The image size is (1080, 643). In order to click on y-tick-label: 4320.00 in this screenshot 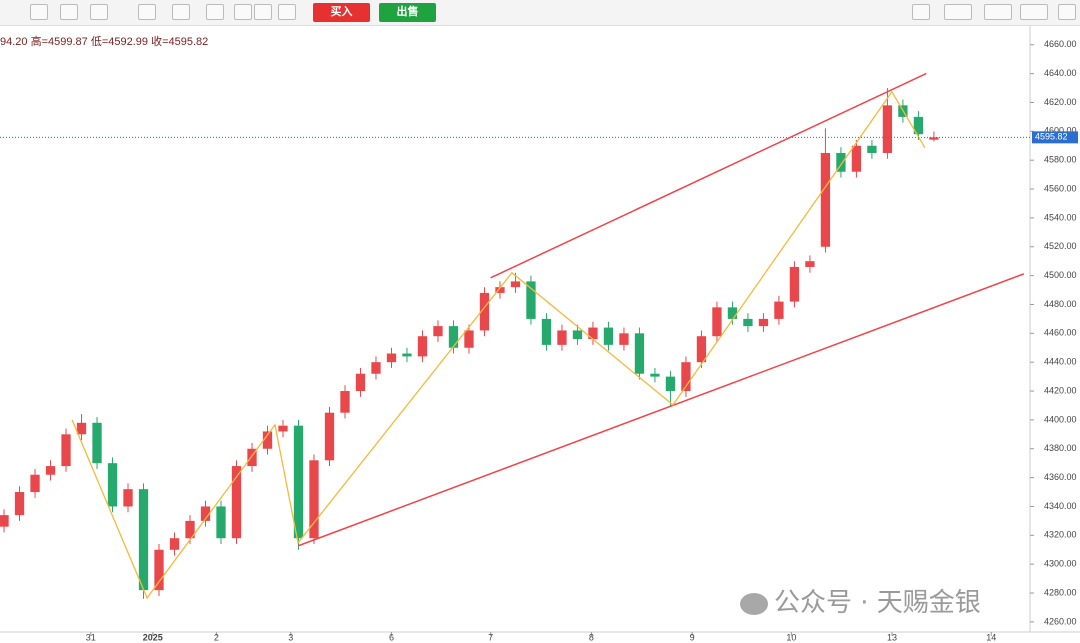, I will do `click(1060, 535)`.